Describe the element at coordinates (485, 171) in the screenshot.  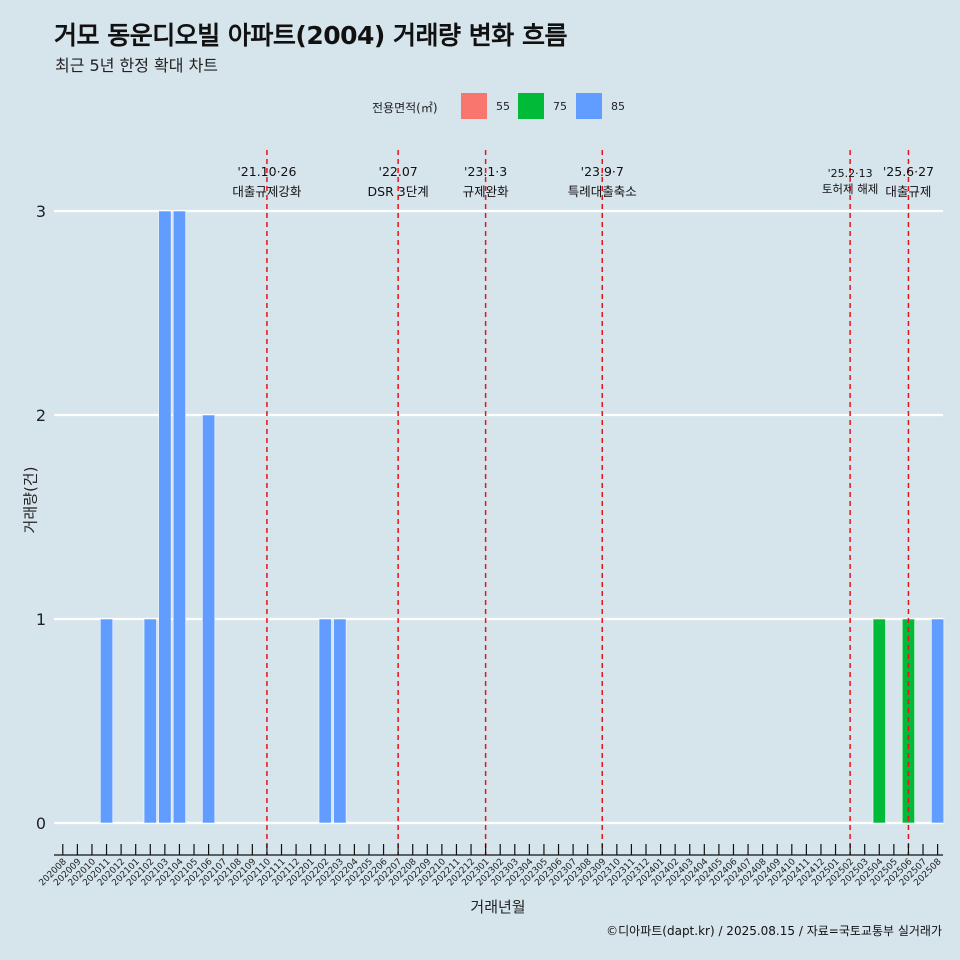
I see `event-date: '23.1·3` at that location.